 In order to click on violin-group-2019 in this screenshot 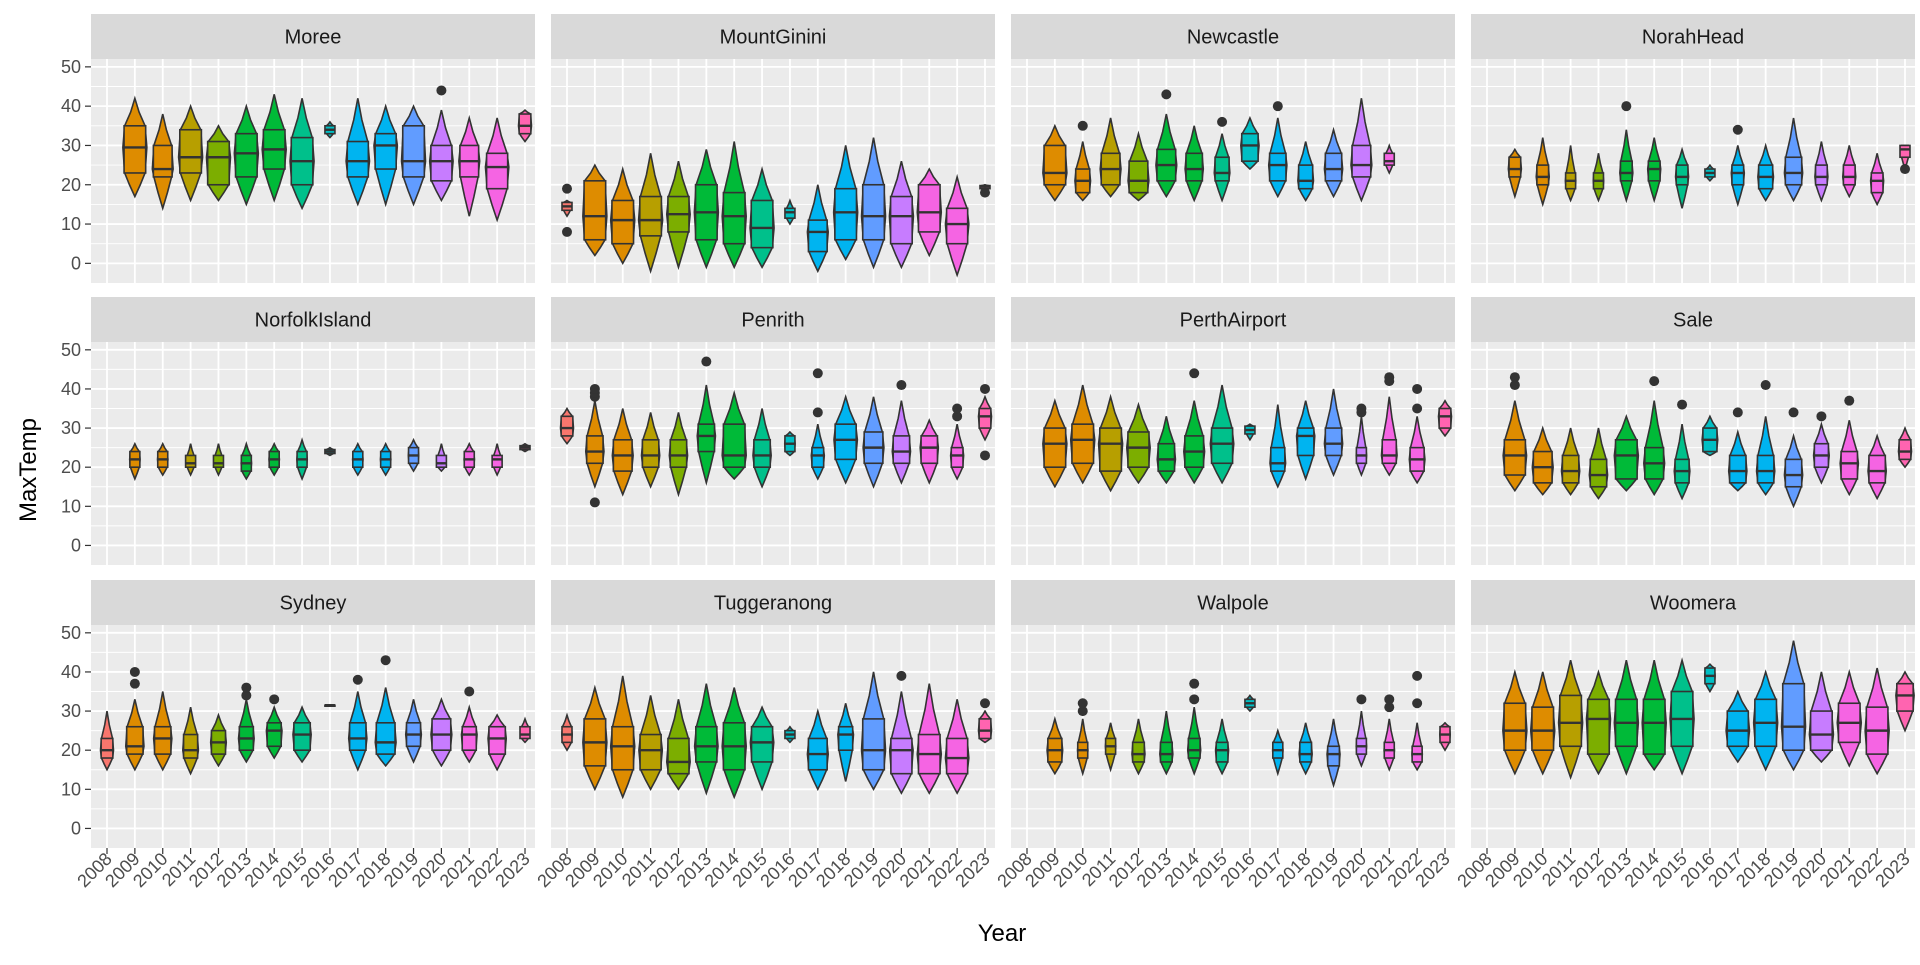, I will do `click(873, 442)`.